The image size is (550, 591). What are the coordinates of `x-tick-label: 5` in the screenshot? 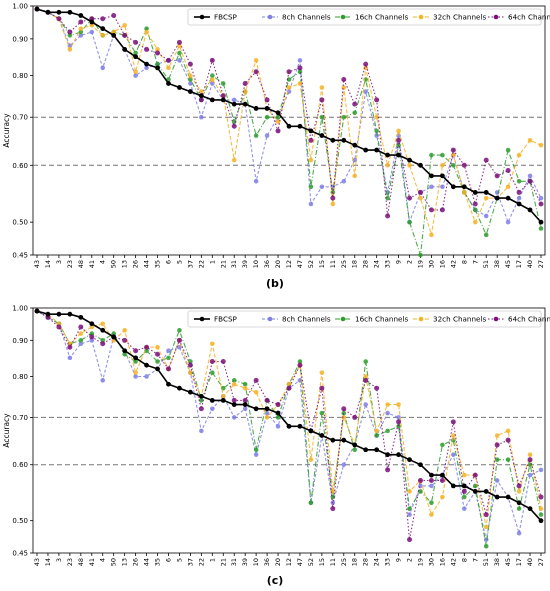 It's located at (179, 560).